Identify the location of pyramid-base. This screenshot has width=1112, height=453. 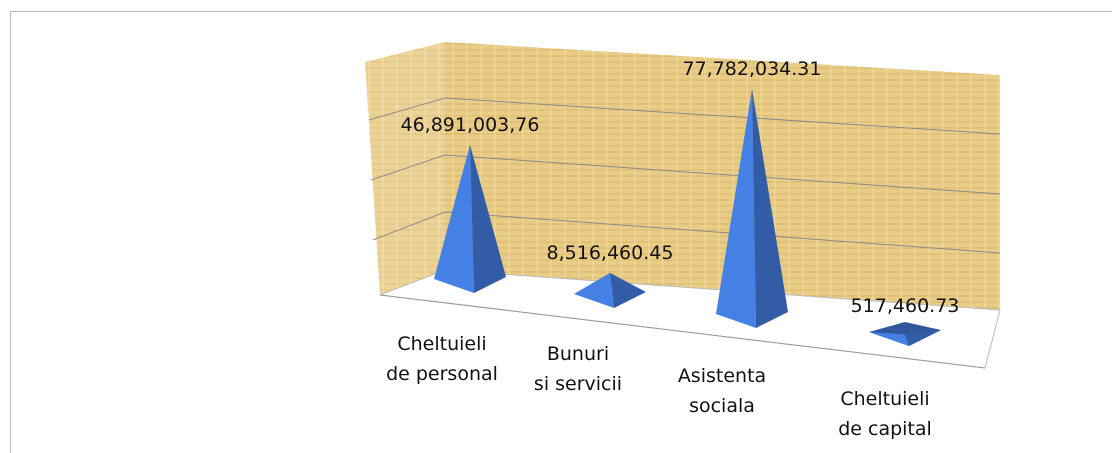
(905, 334).